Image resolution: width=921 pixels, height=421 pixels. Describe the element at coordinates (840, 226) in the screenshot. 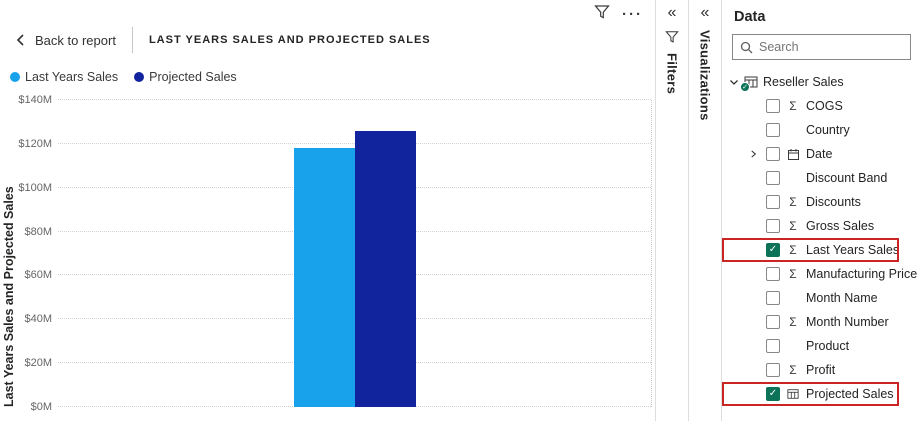

I see `field-label: Gross Sales` at that location.